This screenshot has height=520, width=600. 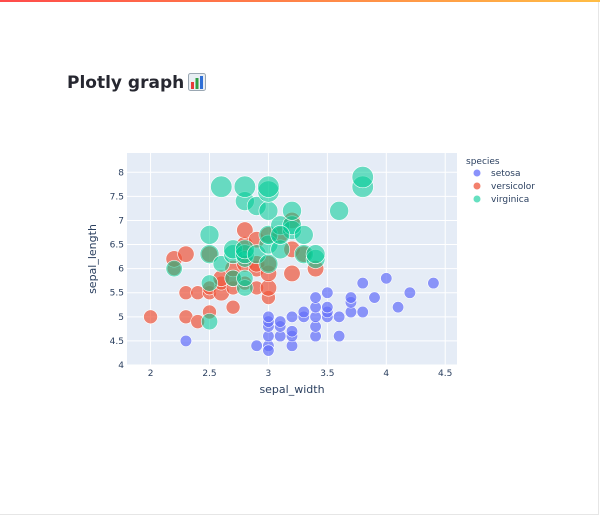 I want to click on x-axis-tick-labels: 2 2.5 3 3.5 4 4.5, so click(x=300, y=374).